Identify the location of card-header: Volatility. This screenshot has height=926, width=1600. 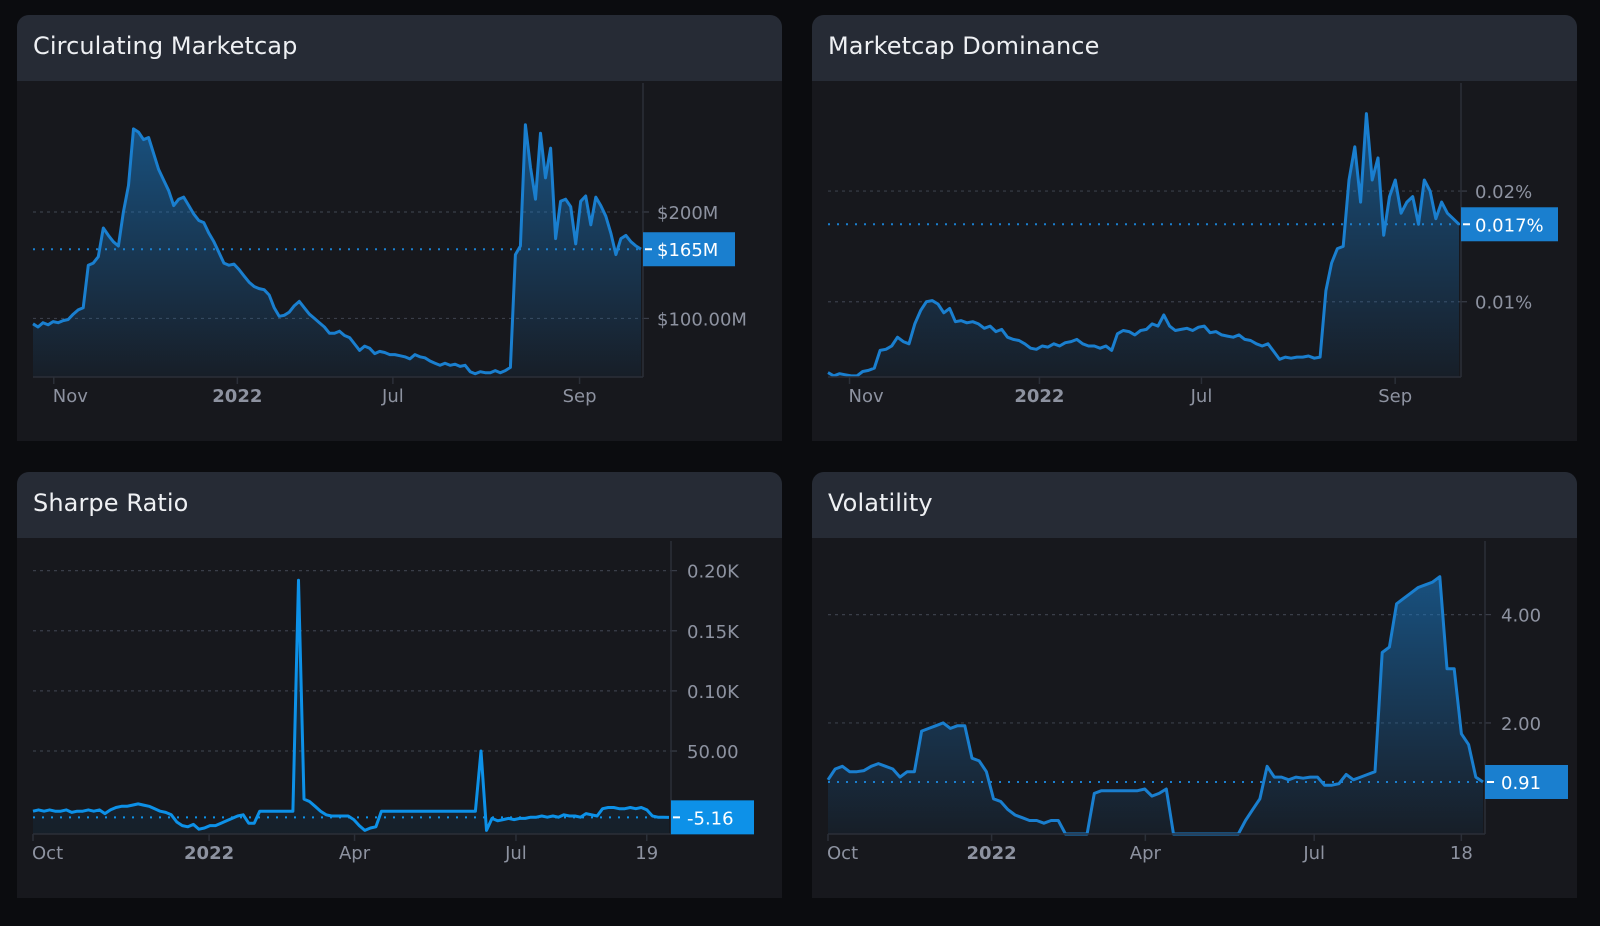
(1194, 505).